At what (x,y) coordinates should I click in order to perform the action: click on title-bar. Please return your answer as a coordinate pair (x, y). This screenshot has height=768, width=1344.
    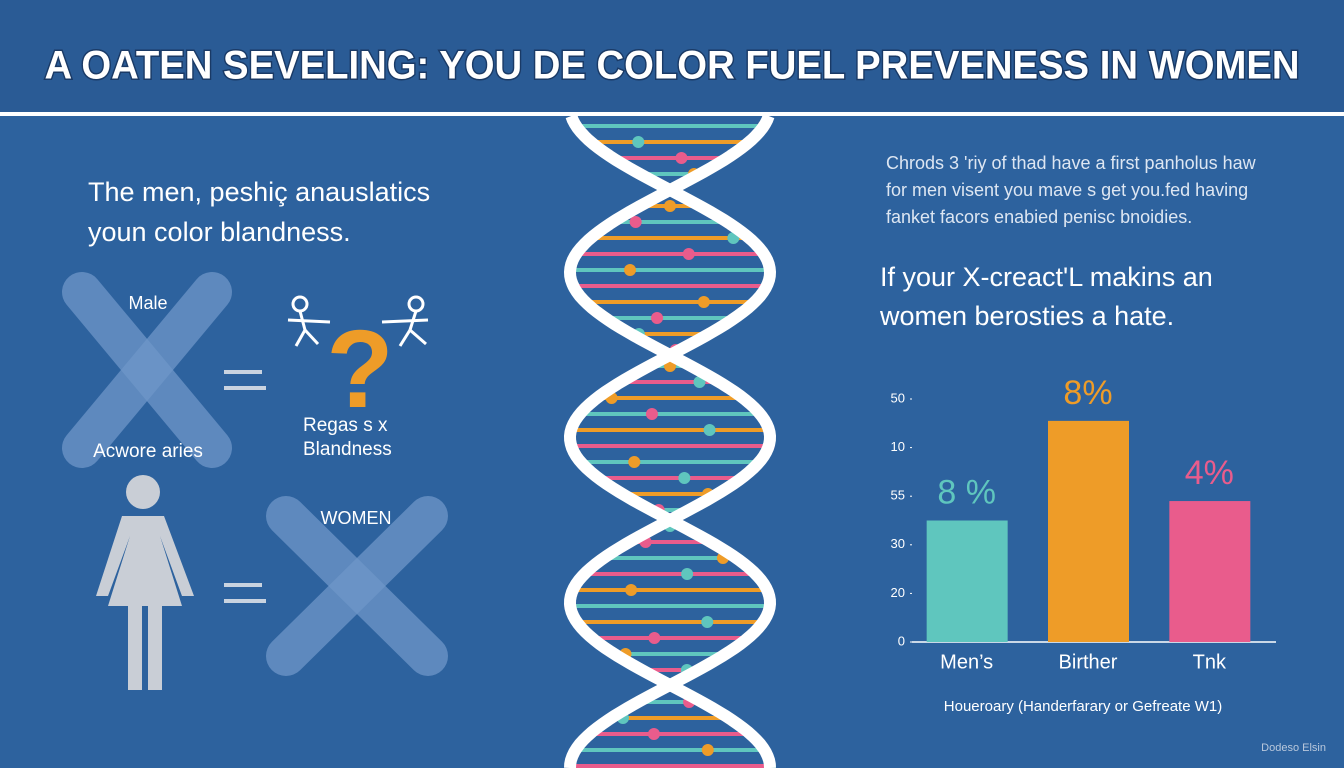
    Looking at the image, I should click on (672, 56).